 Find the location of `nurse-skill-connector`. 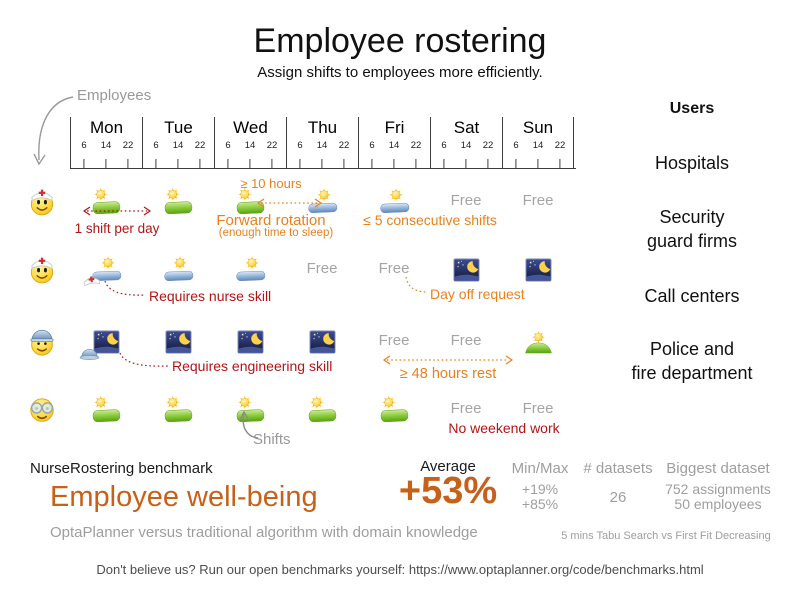

nurse-skill-connector is located at coordinates (125, 288).